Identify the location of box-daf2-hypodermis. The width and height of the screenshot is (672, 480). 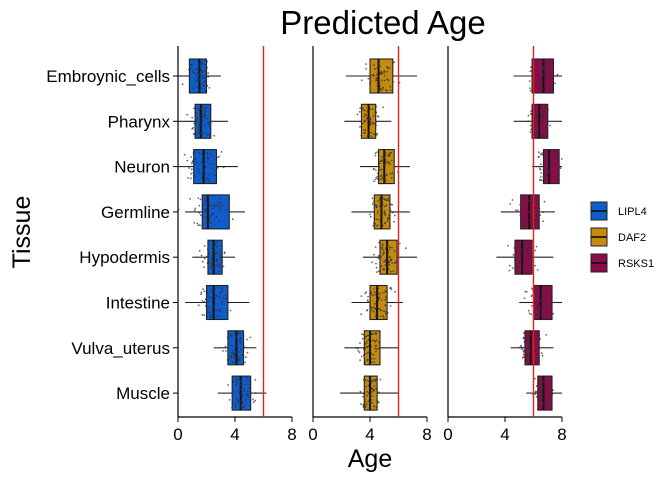
(390, 257).